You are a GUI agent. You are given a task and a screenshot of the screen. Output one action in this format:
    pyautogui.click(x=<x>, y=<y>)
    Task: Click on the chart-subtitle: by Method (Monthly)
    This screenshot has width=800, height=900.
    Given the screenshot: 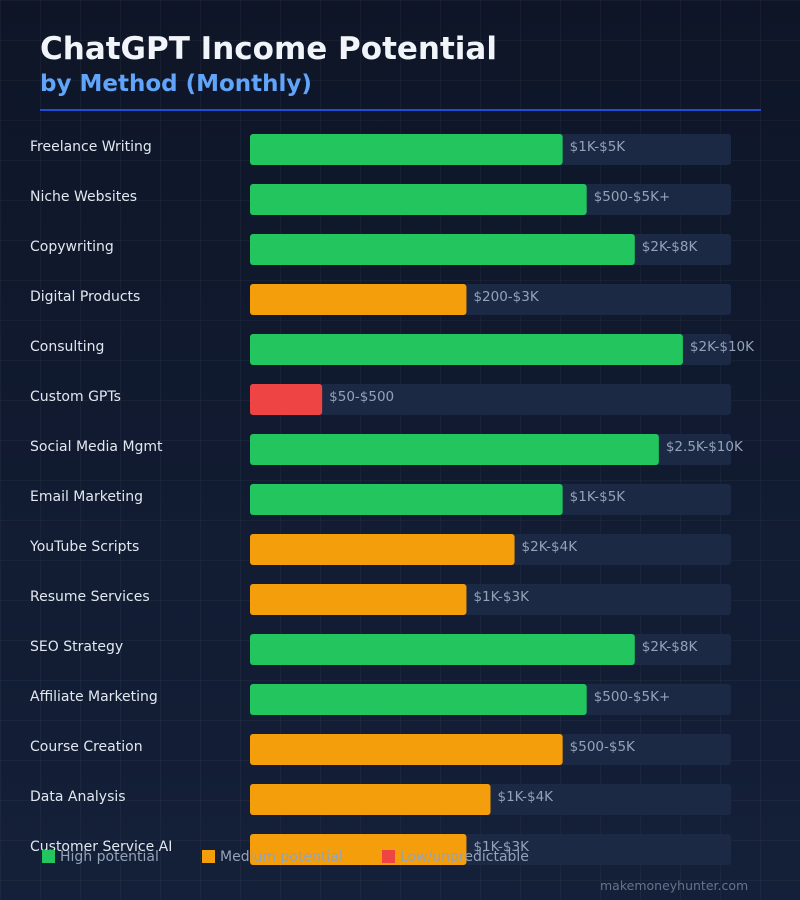 What is the action you would take?
    pyautogui.click(x=176, y=84)
    